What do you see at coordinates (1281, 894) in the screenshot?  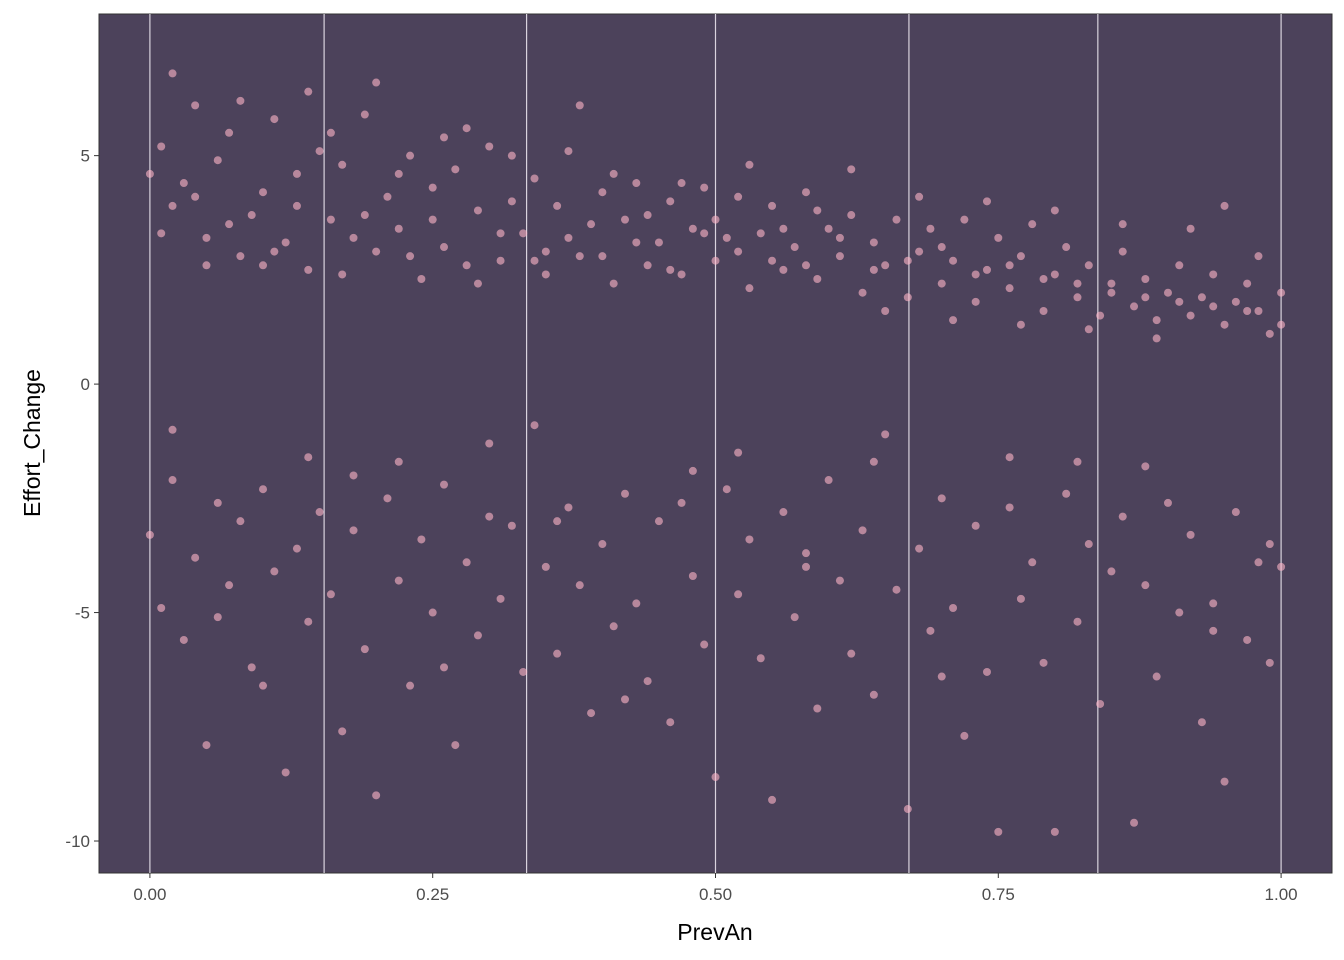 I see `x-tick-label: 1.00` at bounding box center [1281, 894].